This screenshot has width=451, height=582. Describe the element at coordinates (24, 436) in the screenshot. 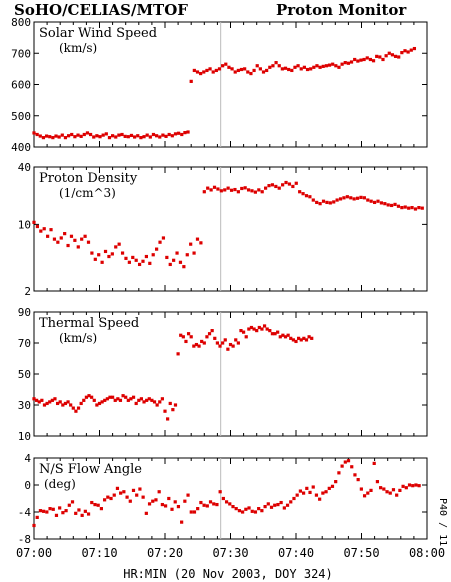

I see `y-tick-label: 10` at that location.